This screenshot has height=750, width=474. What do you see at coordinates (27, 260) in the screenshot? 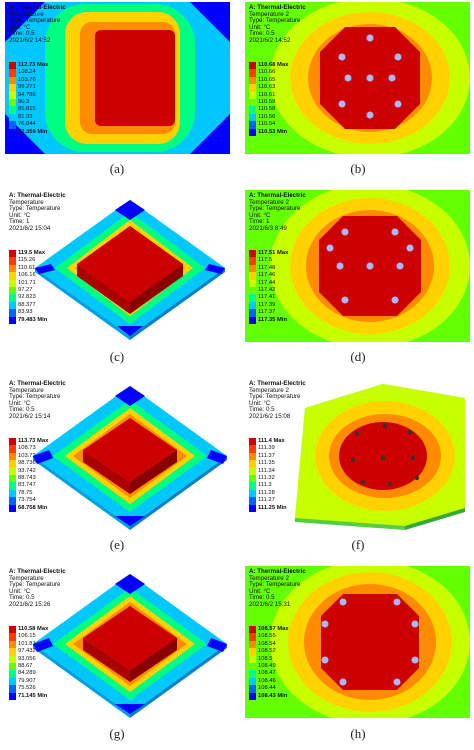
I see `legend-value: 115.26` at bounding box center [27, 260].